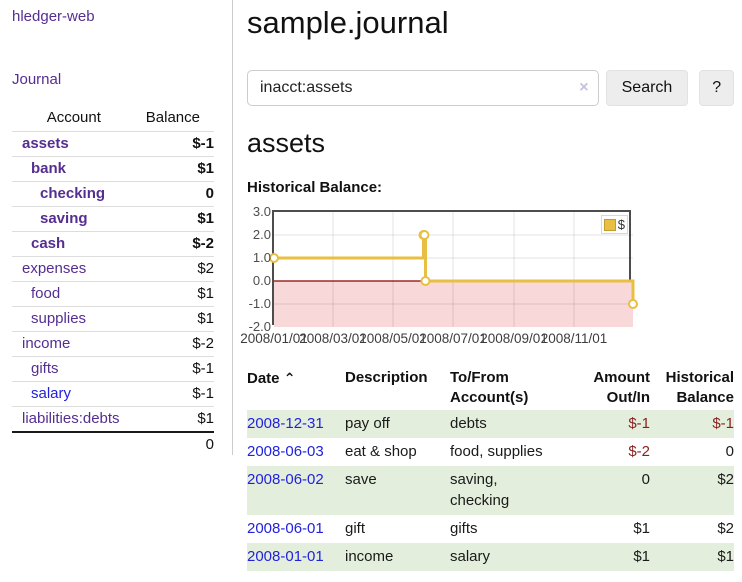  Describe the element at coordinates (699, 387) in the screenshot. I see `historical-balance-column-header: Historical Balance` at that location.